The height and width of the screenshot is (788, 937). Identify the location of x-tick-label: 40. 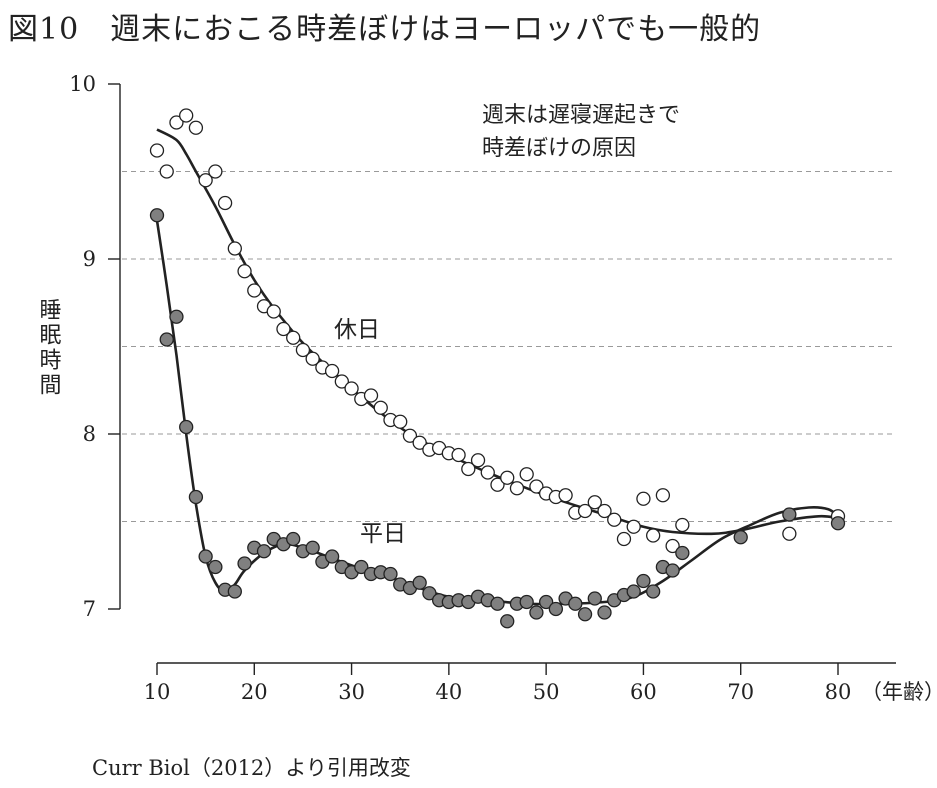
(448, 692).